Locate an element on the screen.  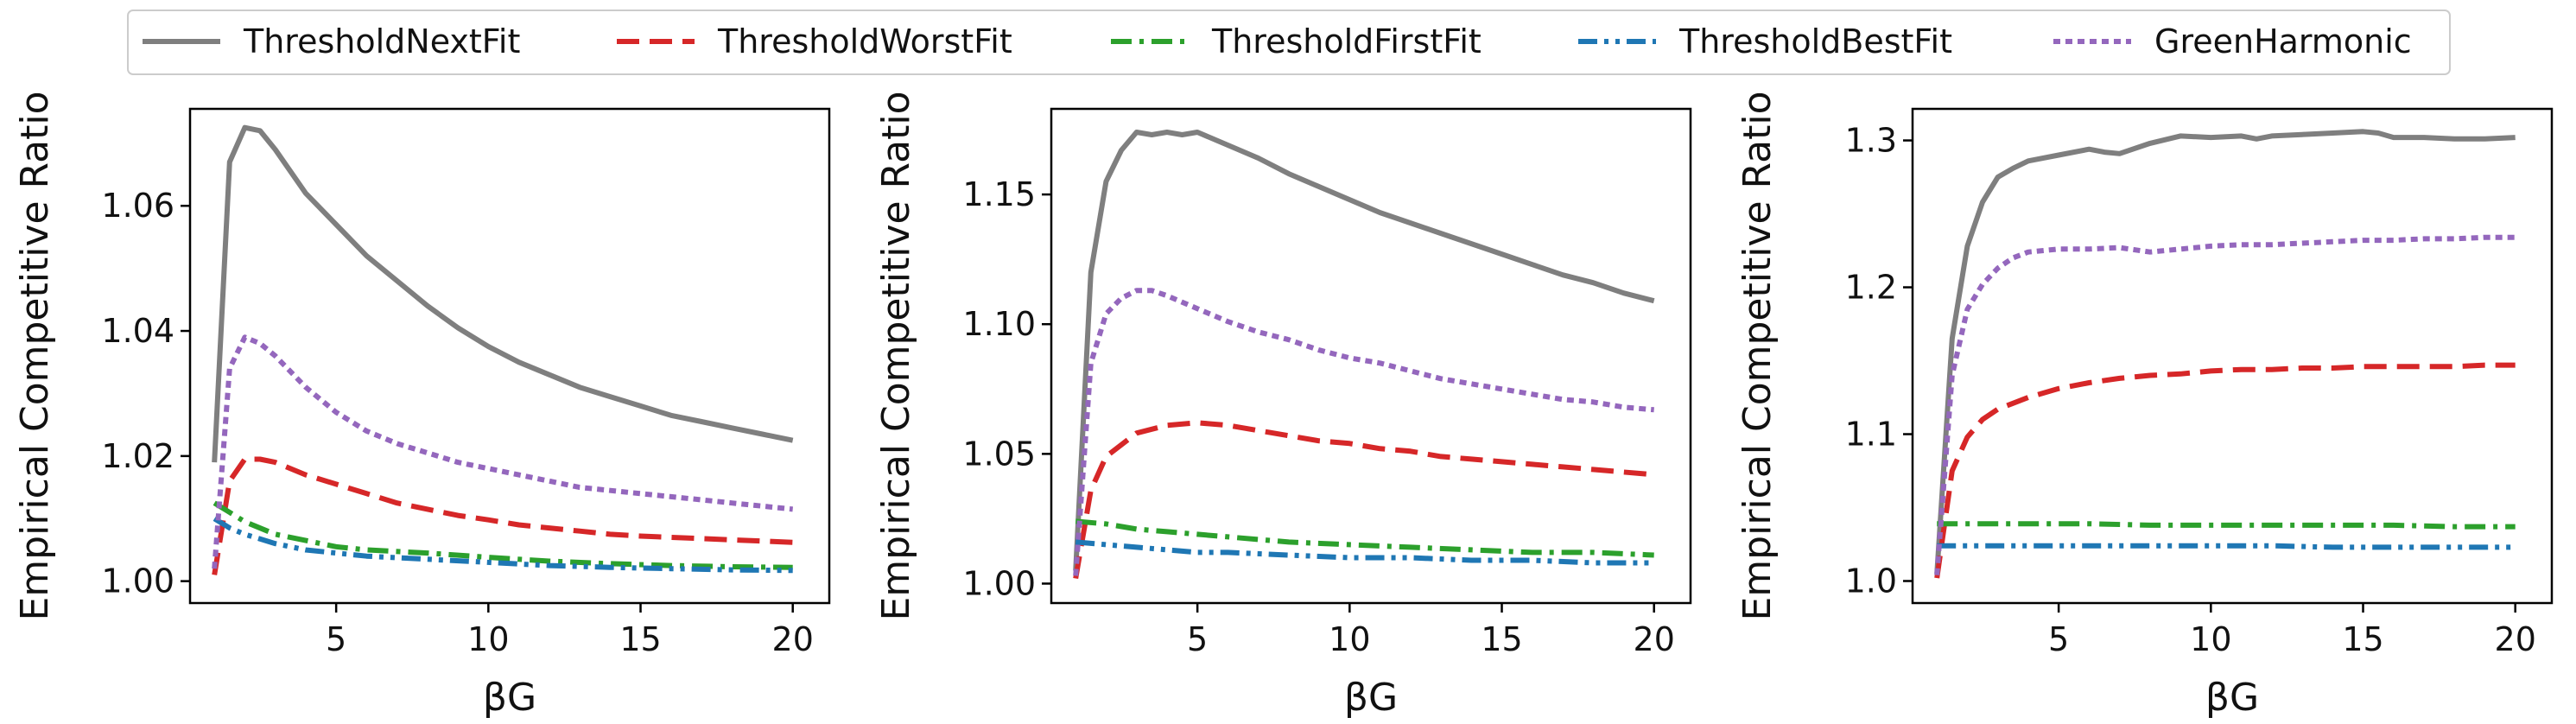
legend-label: ThresholdWorstFit is located at coordinates (864, 41).